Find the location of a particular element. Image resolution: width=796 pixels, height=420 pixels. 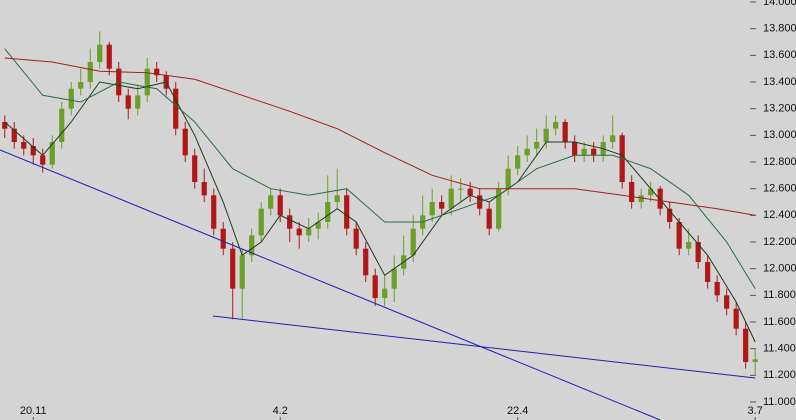

y-tick-label: 12.600 is located at coordinates (779, 189).